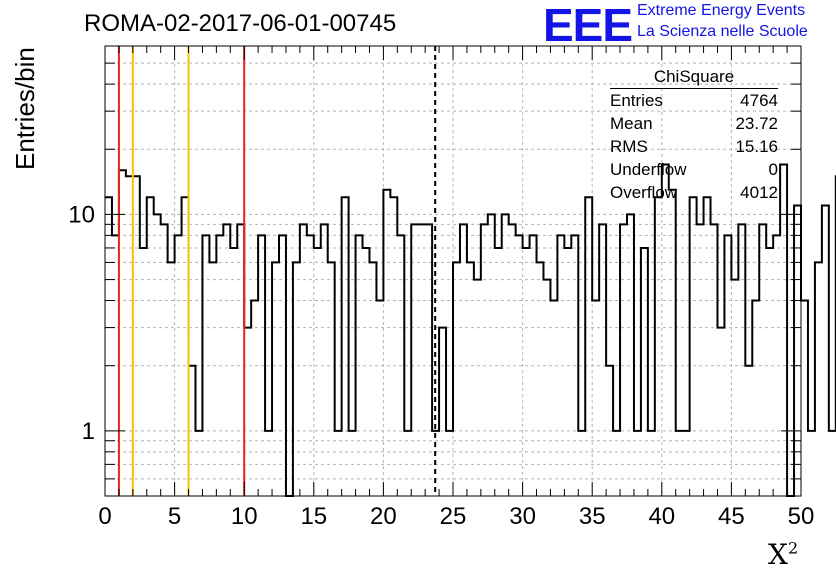  What do you see at coordinates (694, 100) in the screenshot?
I see `stats-row-entries: Entries 4764` at bounding box center [694, 100].